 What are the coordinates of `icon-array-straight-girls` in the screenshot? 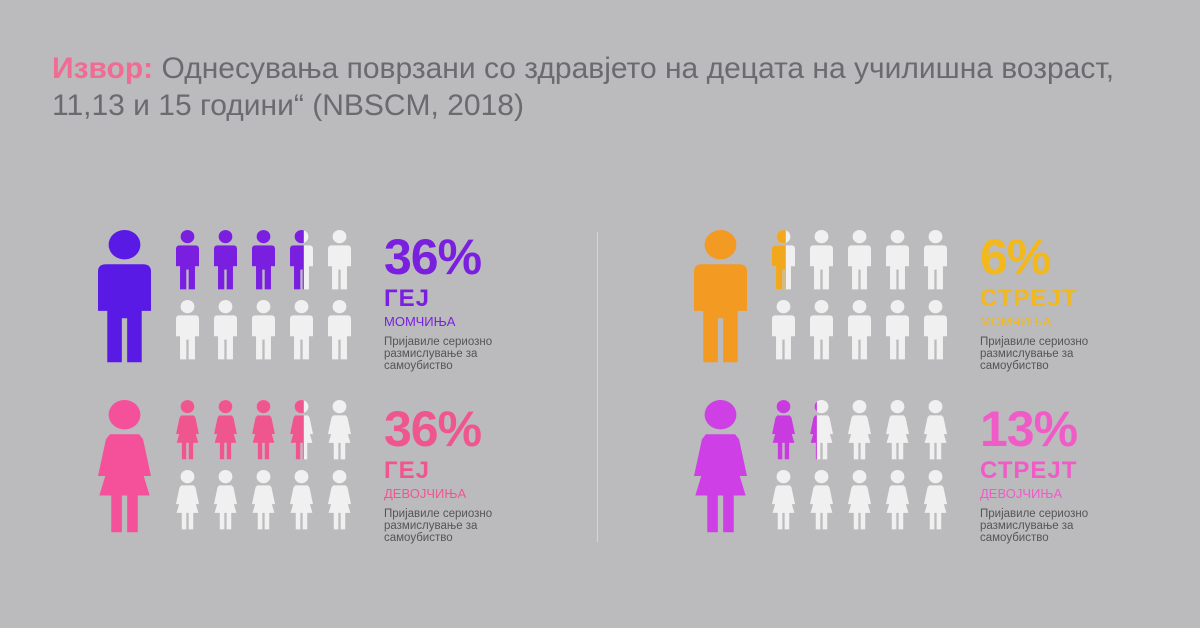 It's located at (820, 466).